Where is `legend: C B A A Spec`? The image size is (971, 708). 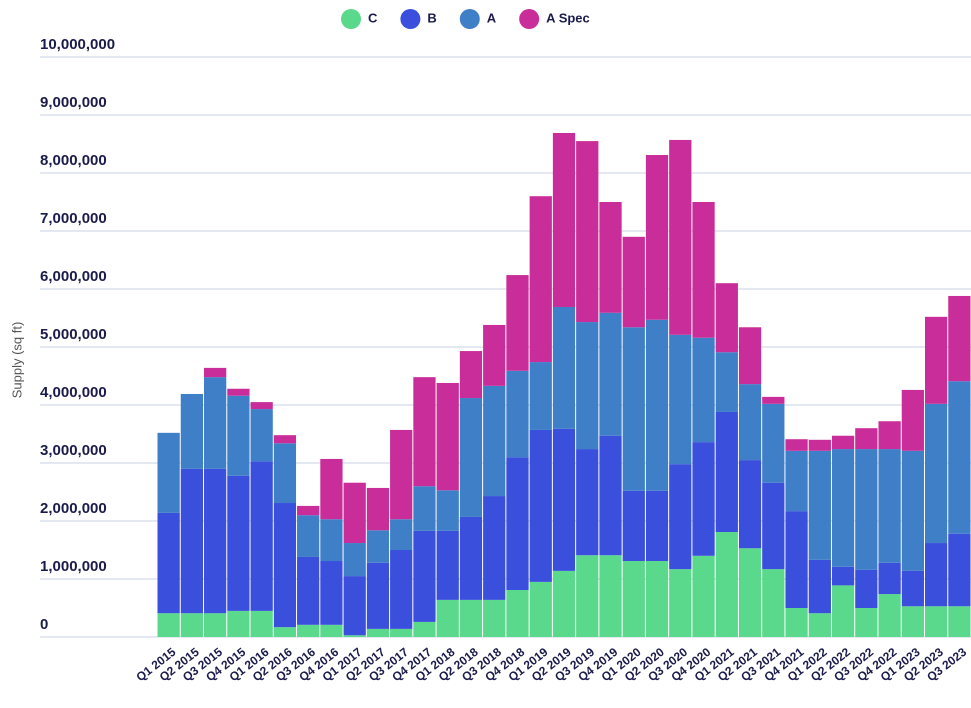
legend: C B A A Spec is located at coordinates (465, 19).